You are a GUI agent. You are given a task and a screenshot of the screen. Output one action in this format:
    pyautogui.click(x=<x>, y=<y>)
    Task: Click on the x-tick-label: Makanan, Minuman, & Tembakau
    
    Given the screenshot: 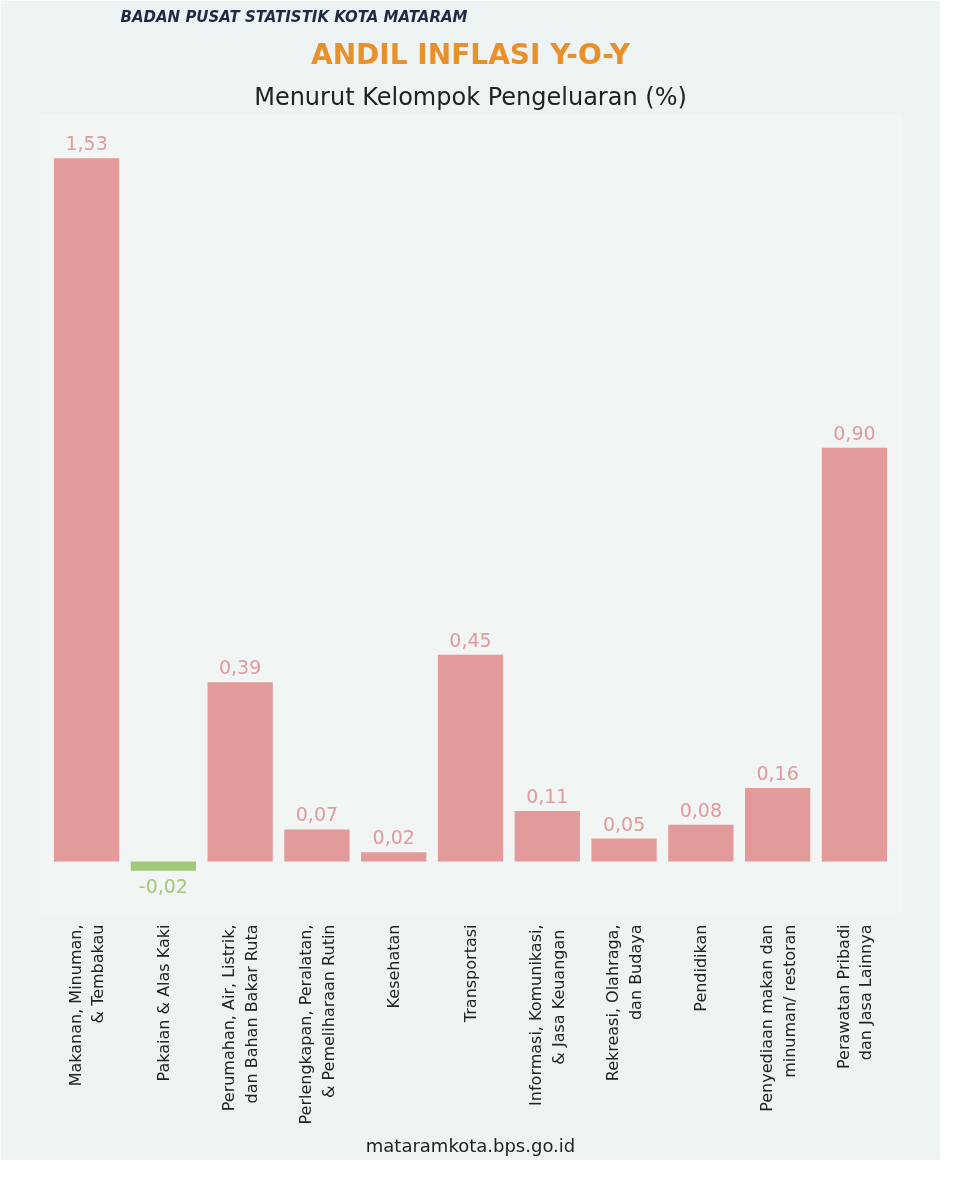 What is the action you would take?
    pyautogui.click(x=86, y=1005)
    